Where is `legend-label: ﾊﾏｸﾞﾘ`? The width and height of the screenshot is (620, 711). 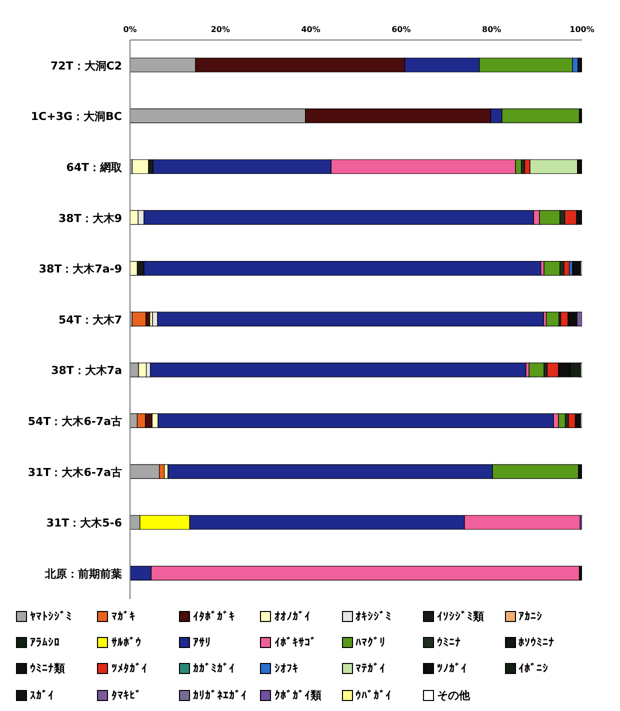 legend-label: ﾊﾏｸﾞﾘ is located at coordinates (371, 642).